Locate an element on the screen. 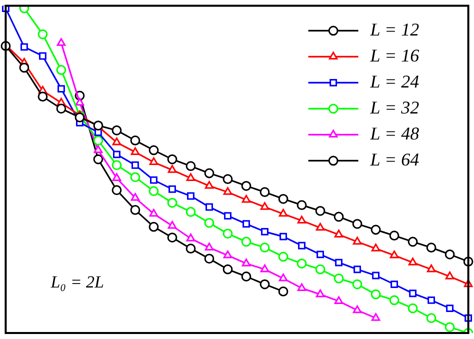 This screenshot has height=339, width=474. legend-label: L = 12 is located at coordinates (394, 29).